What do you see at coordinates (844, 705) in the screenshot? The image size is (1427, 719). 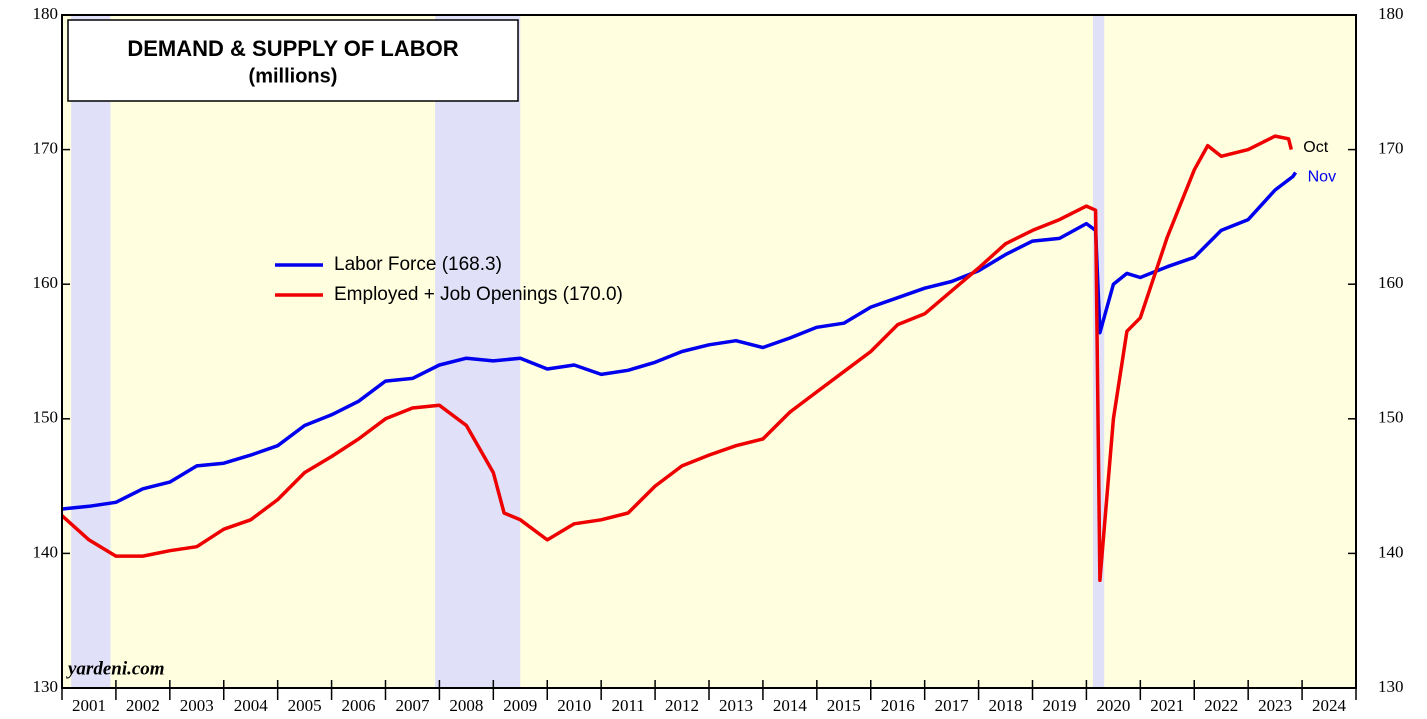 I see `x-tick-label: 2015` at bounding box center [844, 705].